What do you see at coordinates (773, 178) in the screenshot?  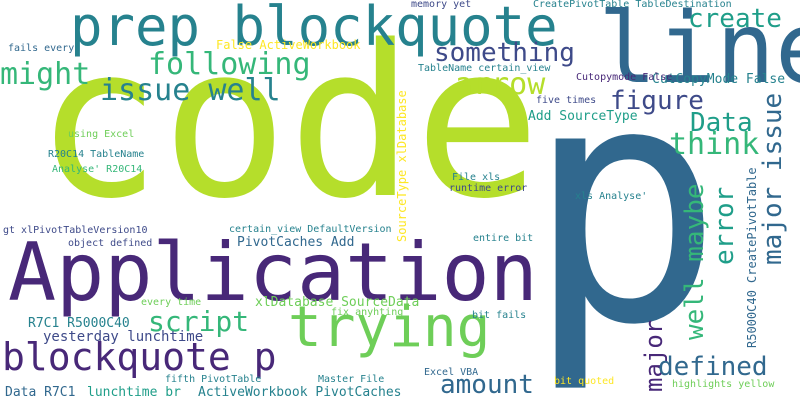 I see `word-major-issue: major issue` at bounding box center [773, 178].